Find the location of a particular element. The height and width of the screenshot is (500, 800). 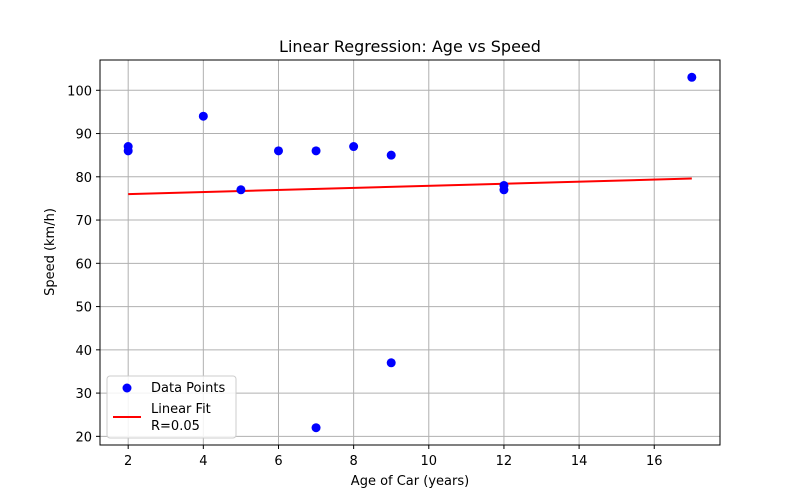

y-tick-label: 100 is located at coordinates (79, 91).